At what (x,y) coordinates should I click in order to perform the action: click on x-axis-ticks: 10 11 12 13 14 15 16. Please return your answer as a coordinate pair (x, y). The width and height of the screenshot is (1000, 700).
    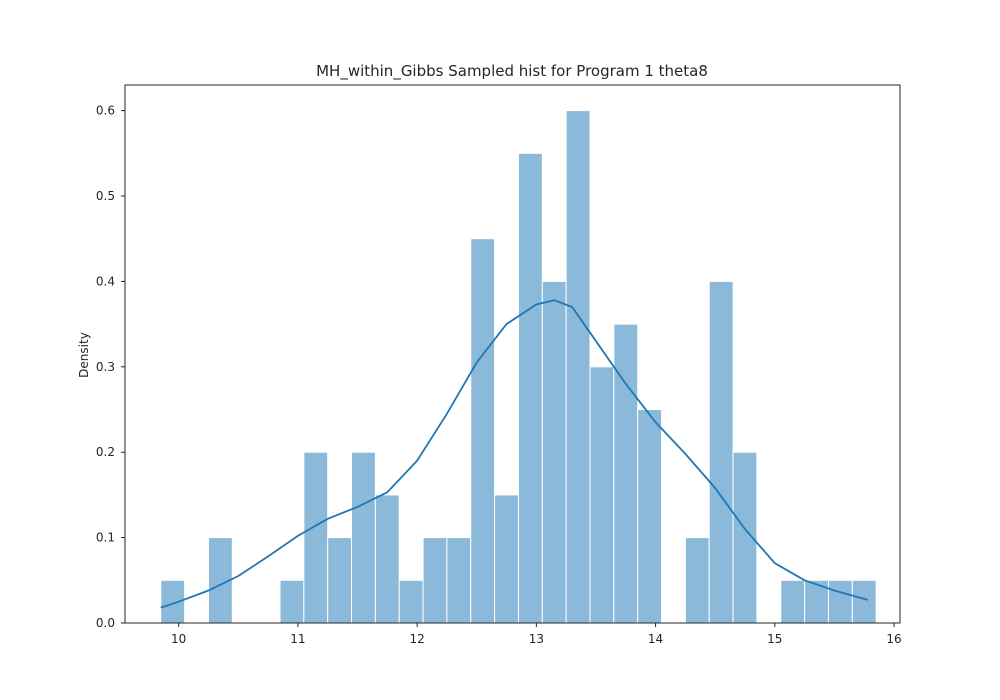
    Looking at the image, I should click on (536, 634).